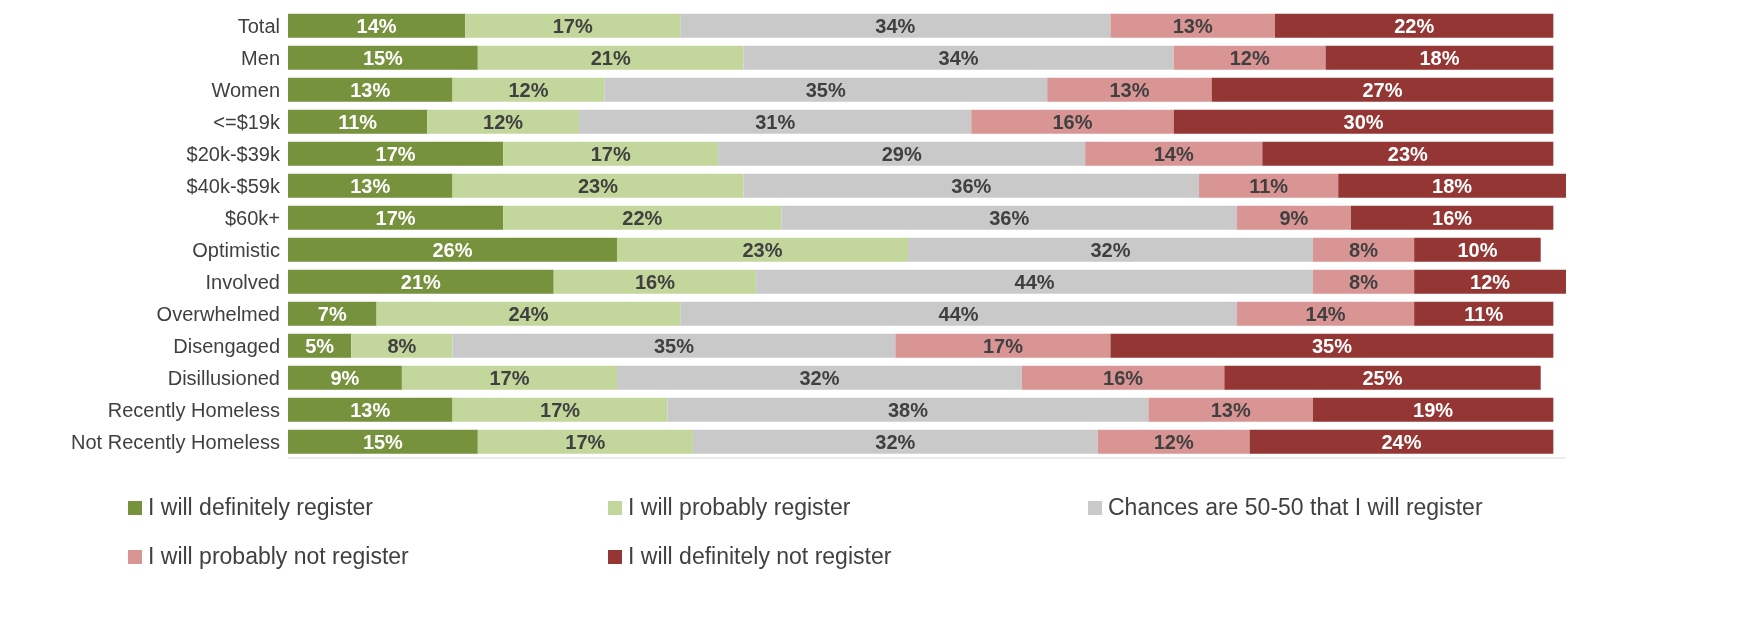 The width and height of the screenshot is (1744, 638). Describe the element at coordinates (332, 313) in the screenshot. I see `data-label: 7%` at that location.